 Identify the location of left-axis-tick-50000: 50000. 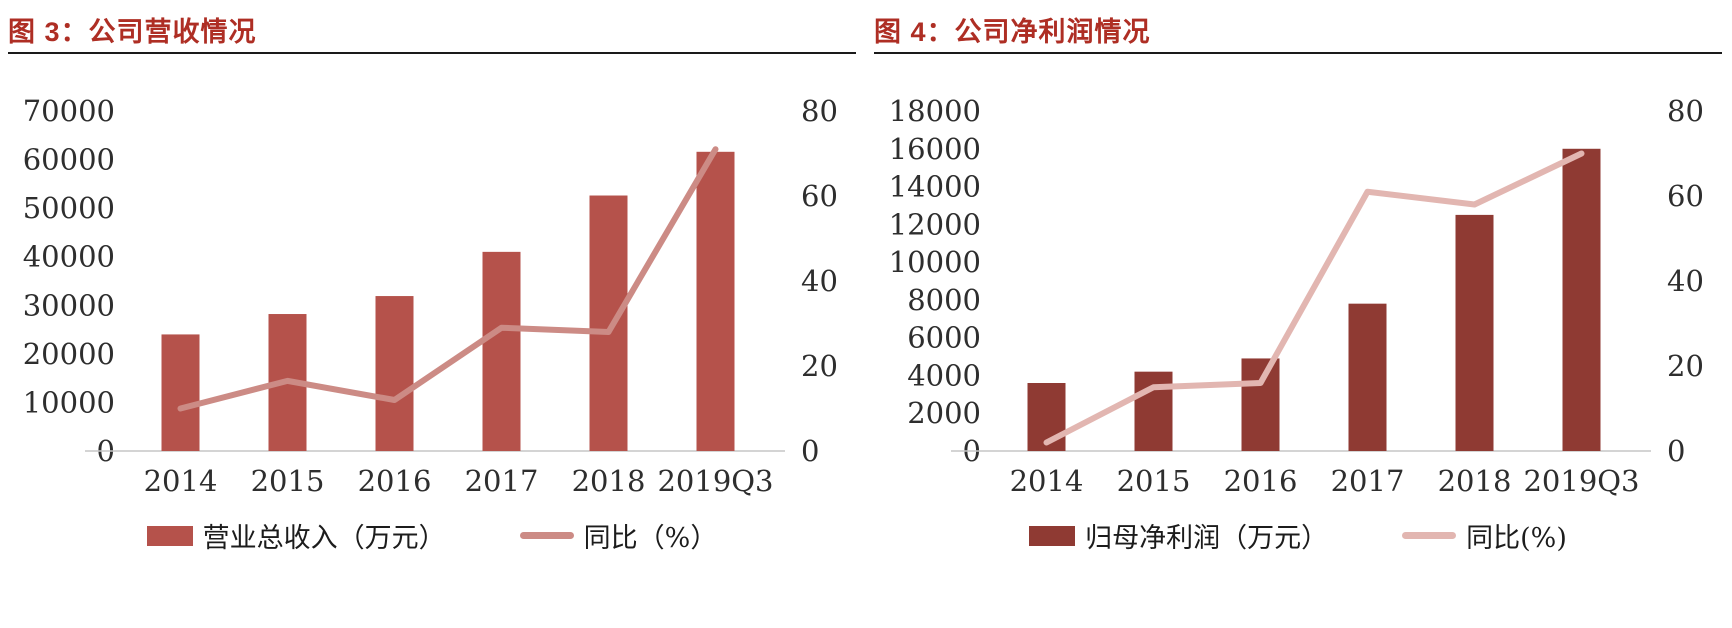
(69, 208).